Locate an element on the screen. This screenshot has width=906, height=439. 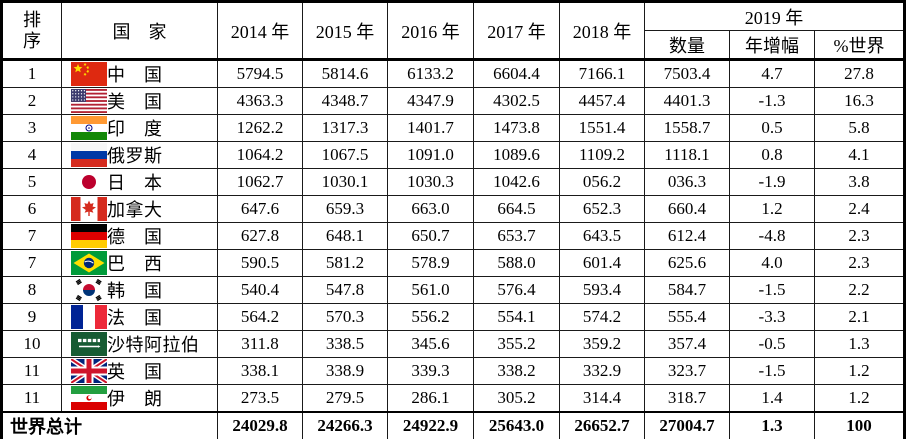
value-cell: 4.1 is located at coordinates (859, 155).